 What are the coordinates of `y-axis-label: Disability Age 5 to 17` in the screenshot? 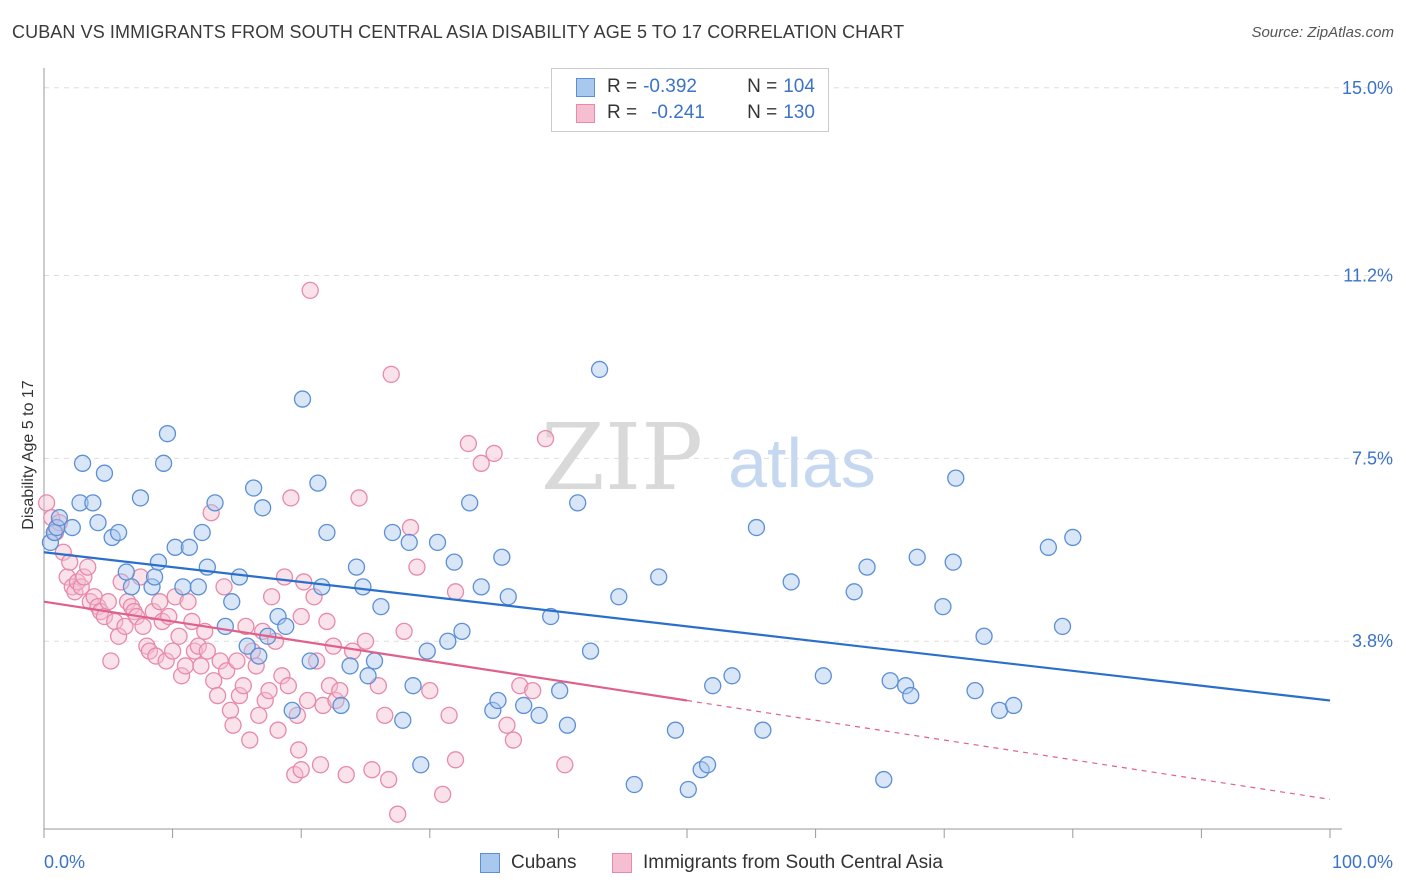 It's located at (28, 455).